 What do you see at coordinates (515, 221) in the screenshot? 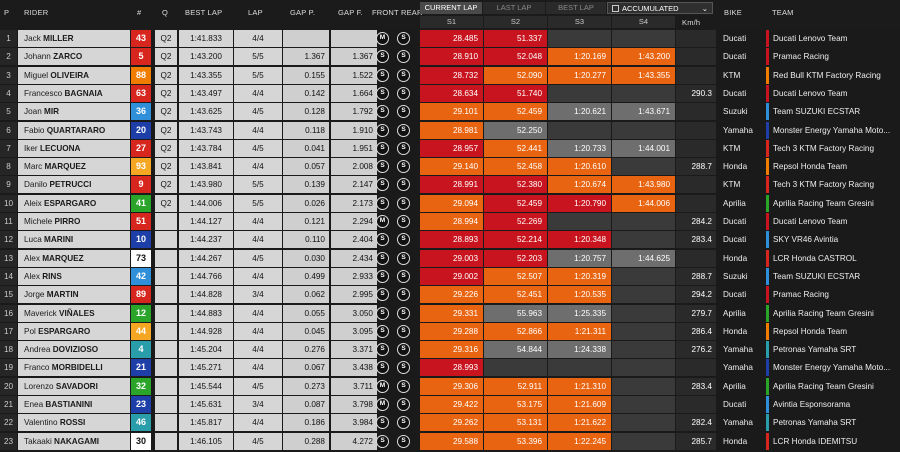
I see `sector-s2-cell: 52.269` at bounding box center [515, 221].